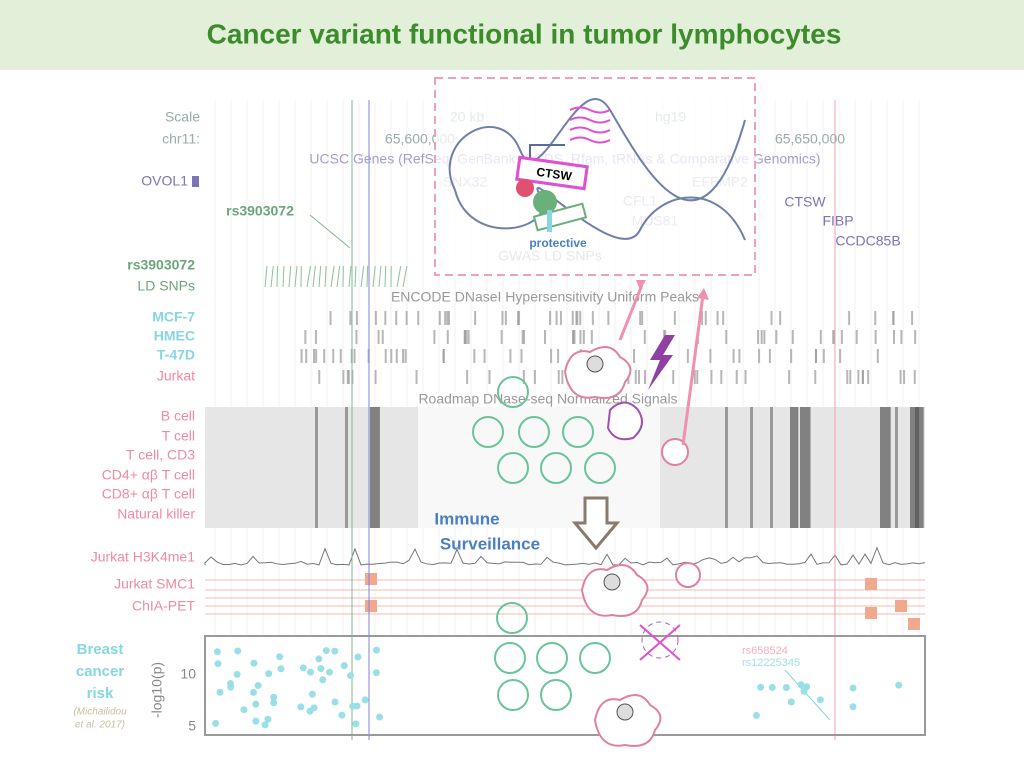  Describe the element at coordinates (614, 590) in the screenshot. I see `tumor-cell` at that location.